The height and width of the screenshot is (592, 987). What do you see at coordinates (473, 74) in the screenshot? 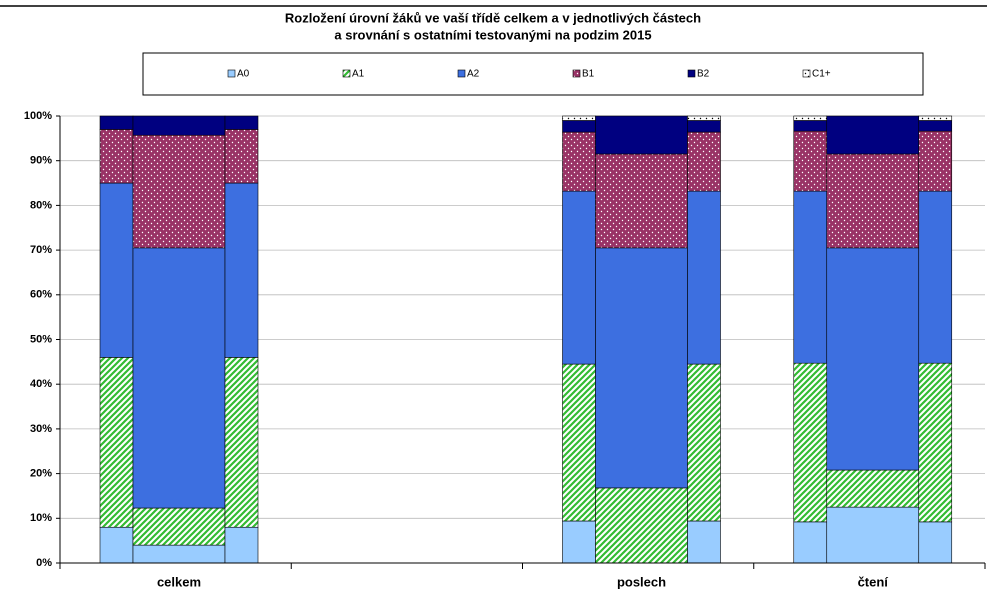
I see `legend-label: A2` at bounding box center [473, 74].